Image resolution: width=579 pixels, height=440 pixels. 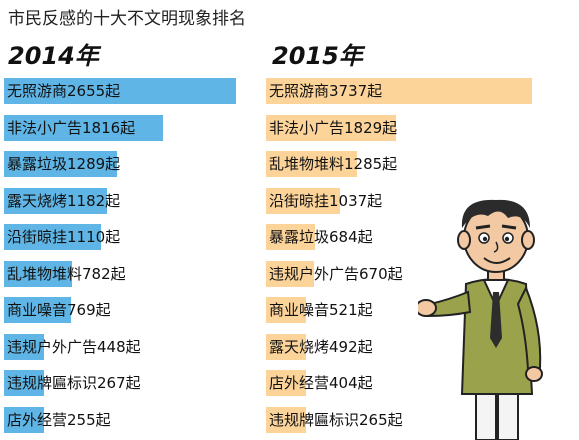 I want to click on bar-label-2014-2: 非法小广告1816起, so click(x=71, y=128).